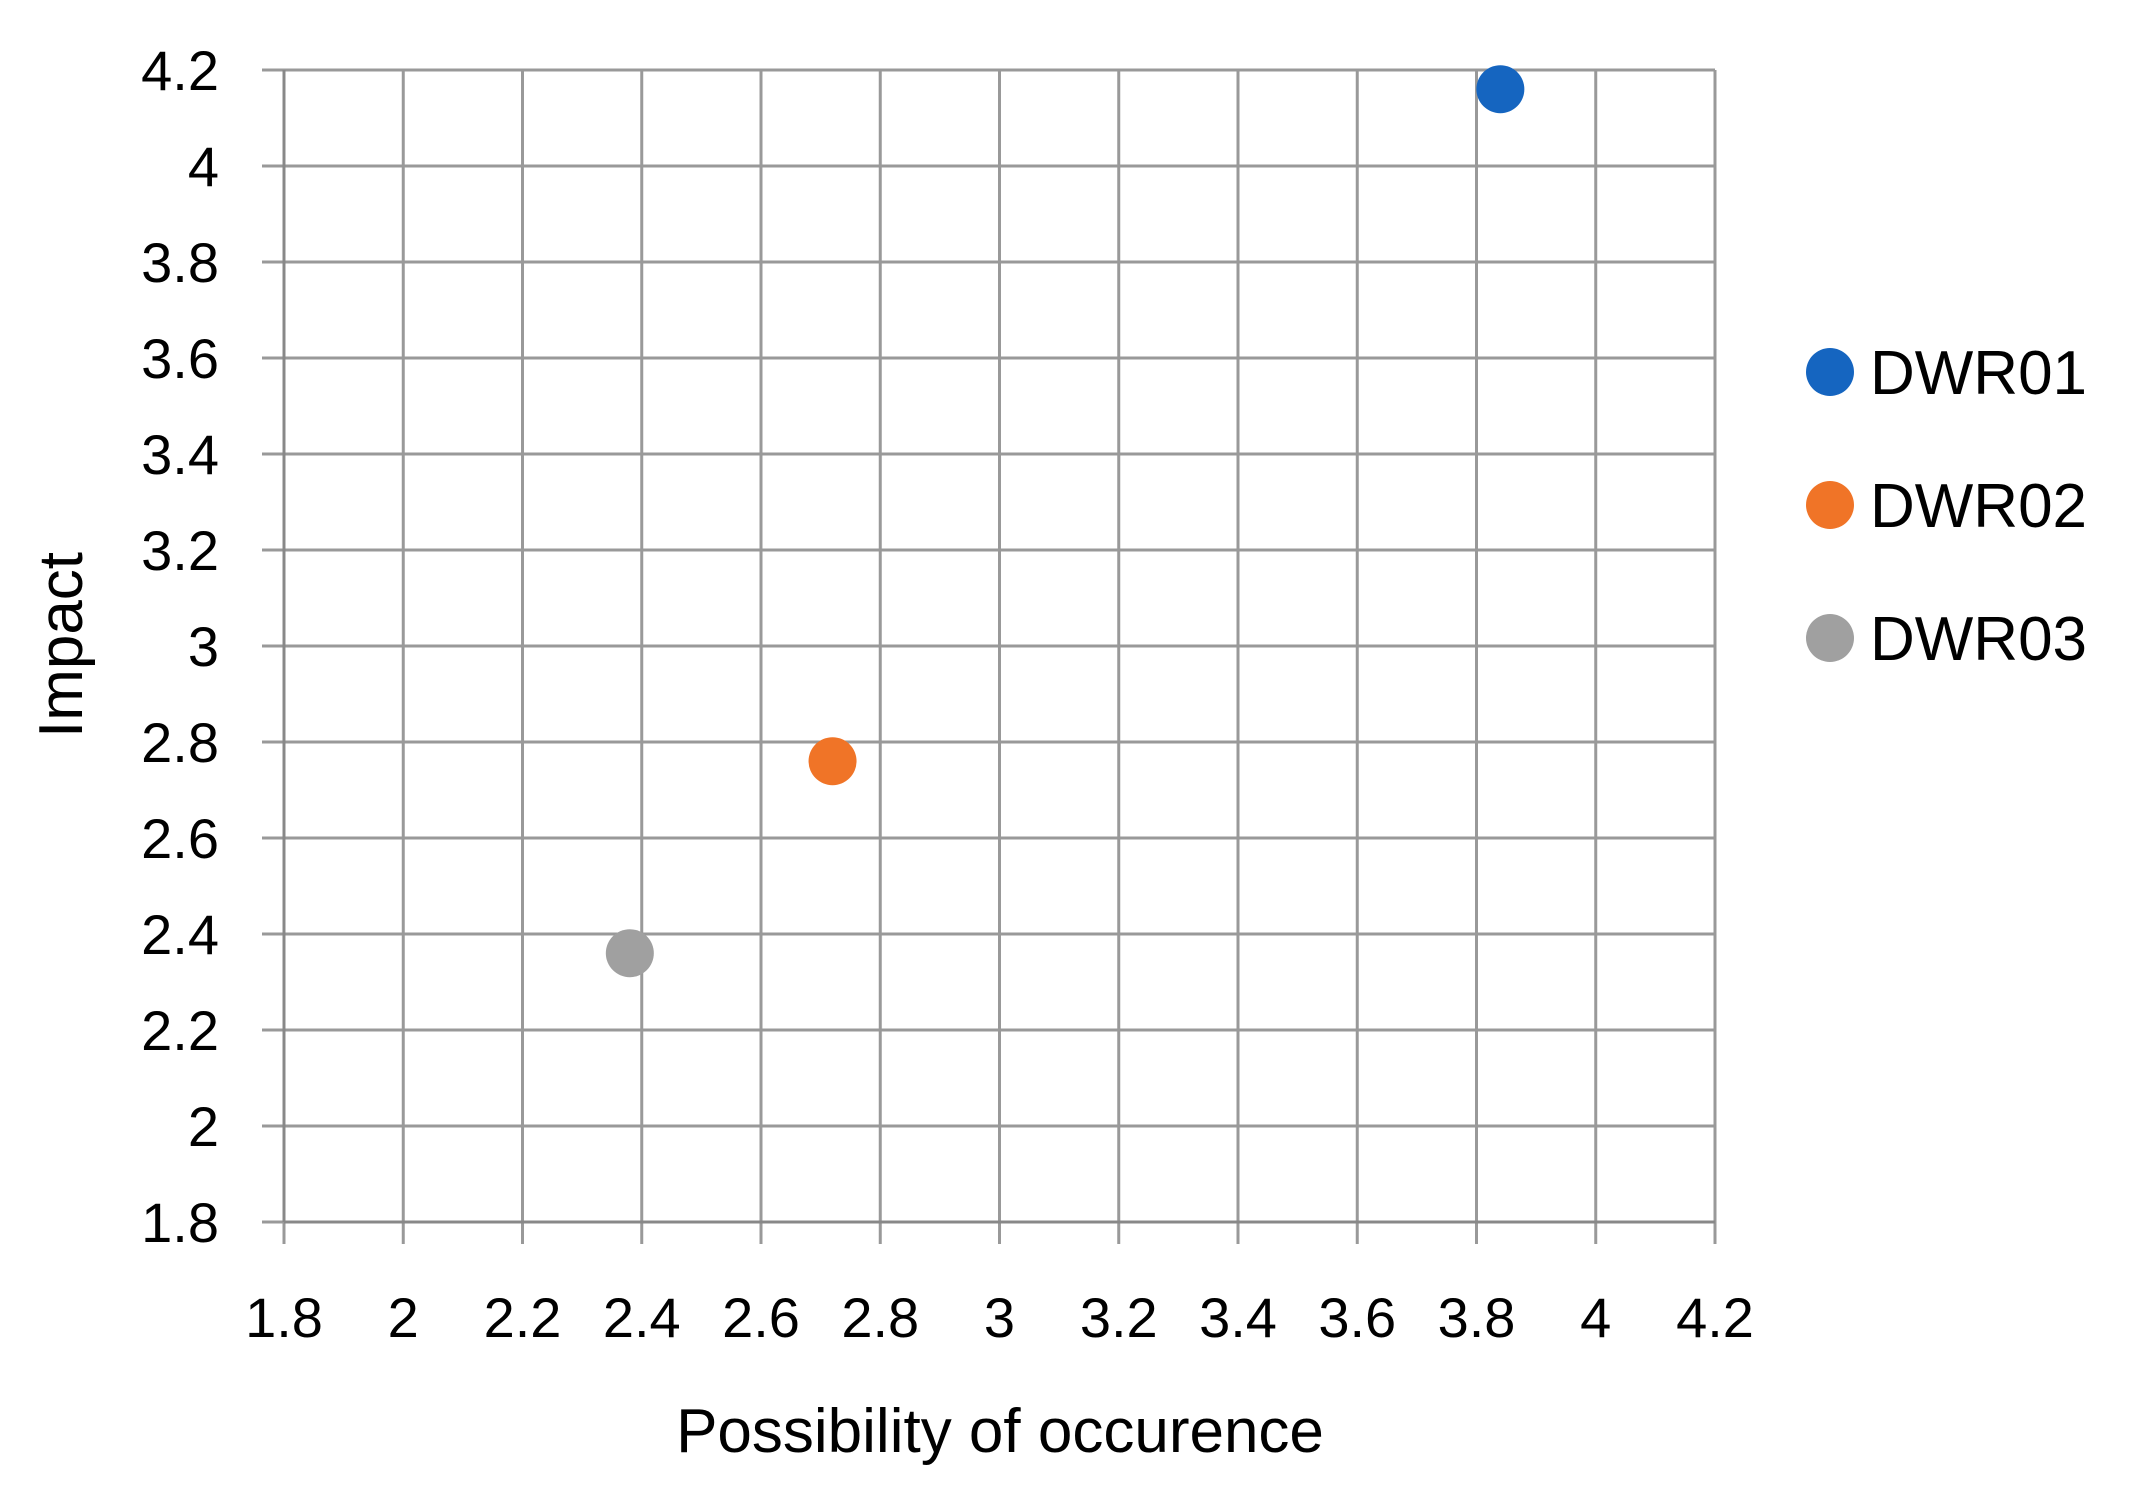 The image size is (2145, 1507). I want to click on y-tick-label: 2.8, so click(180, 742).